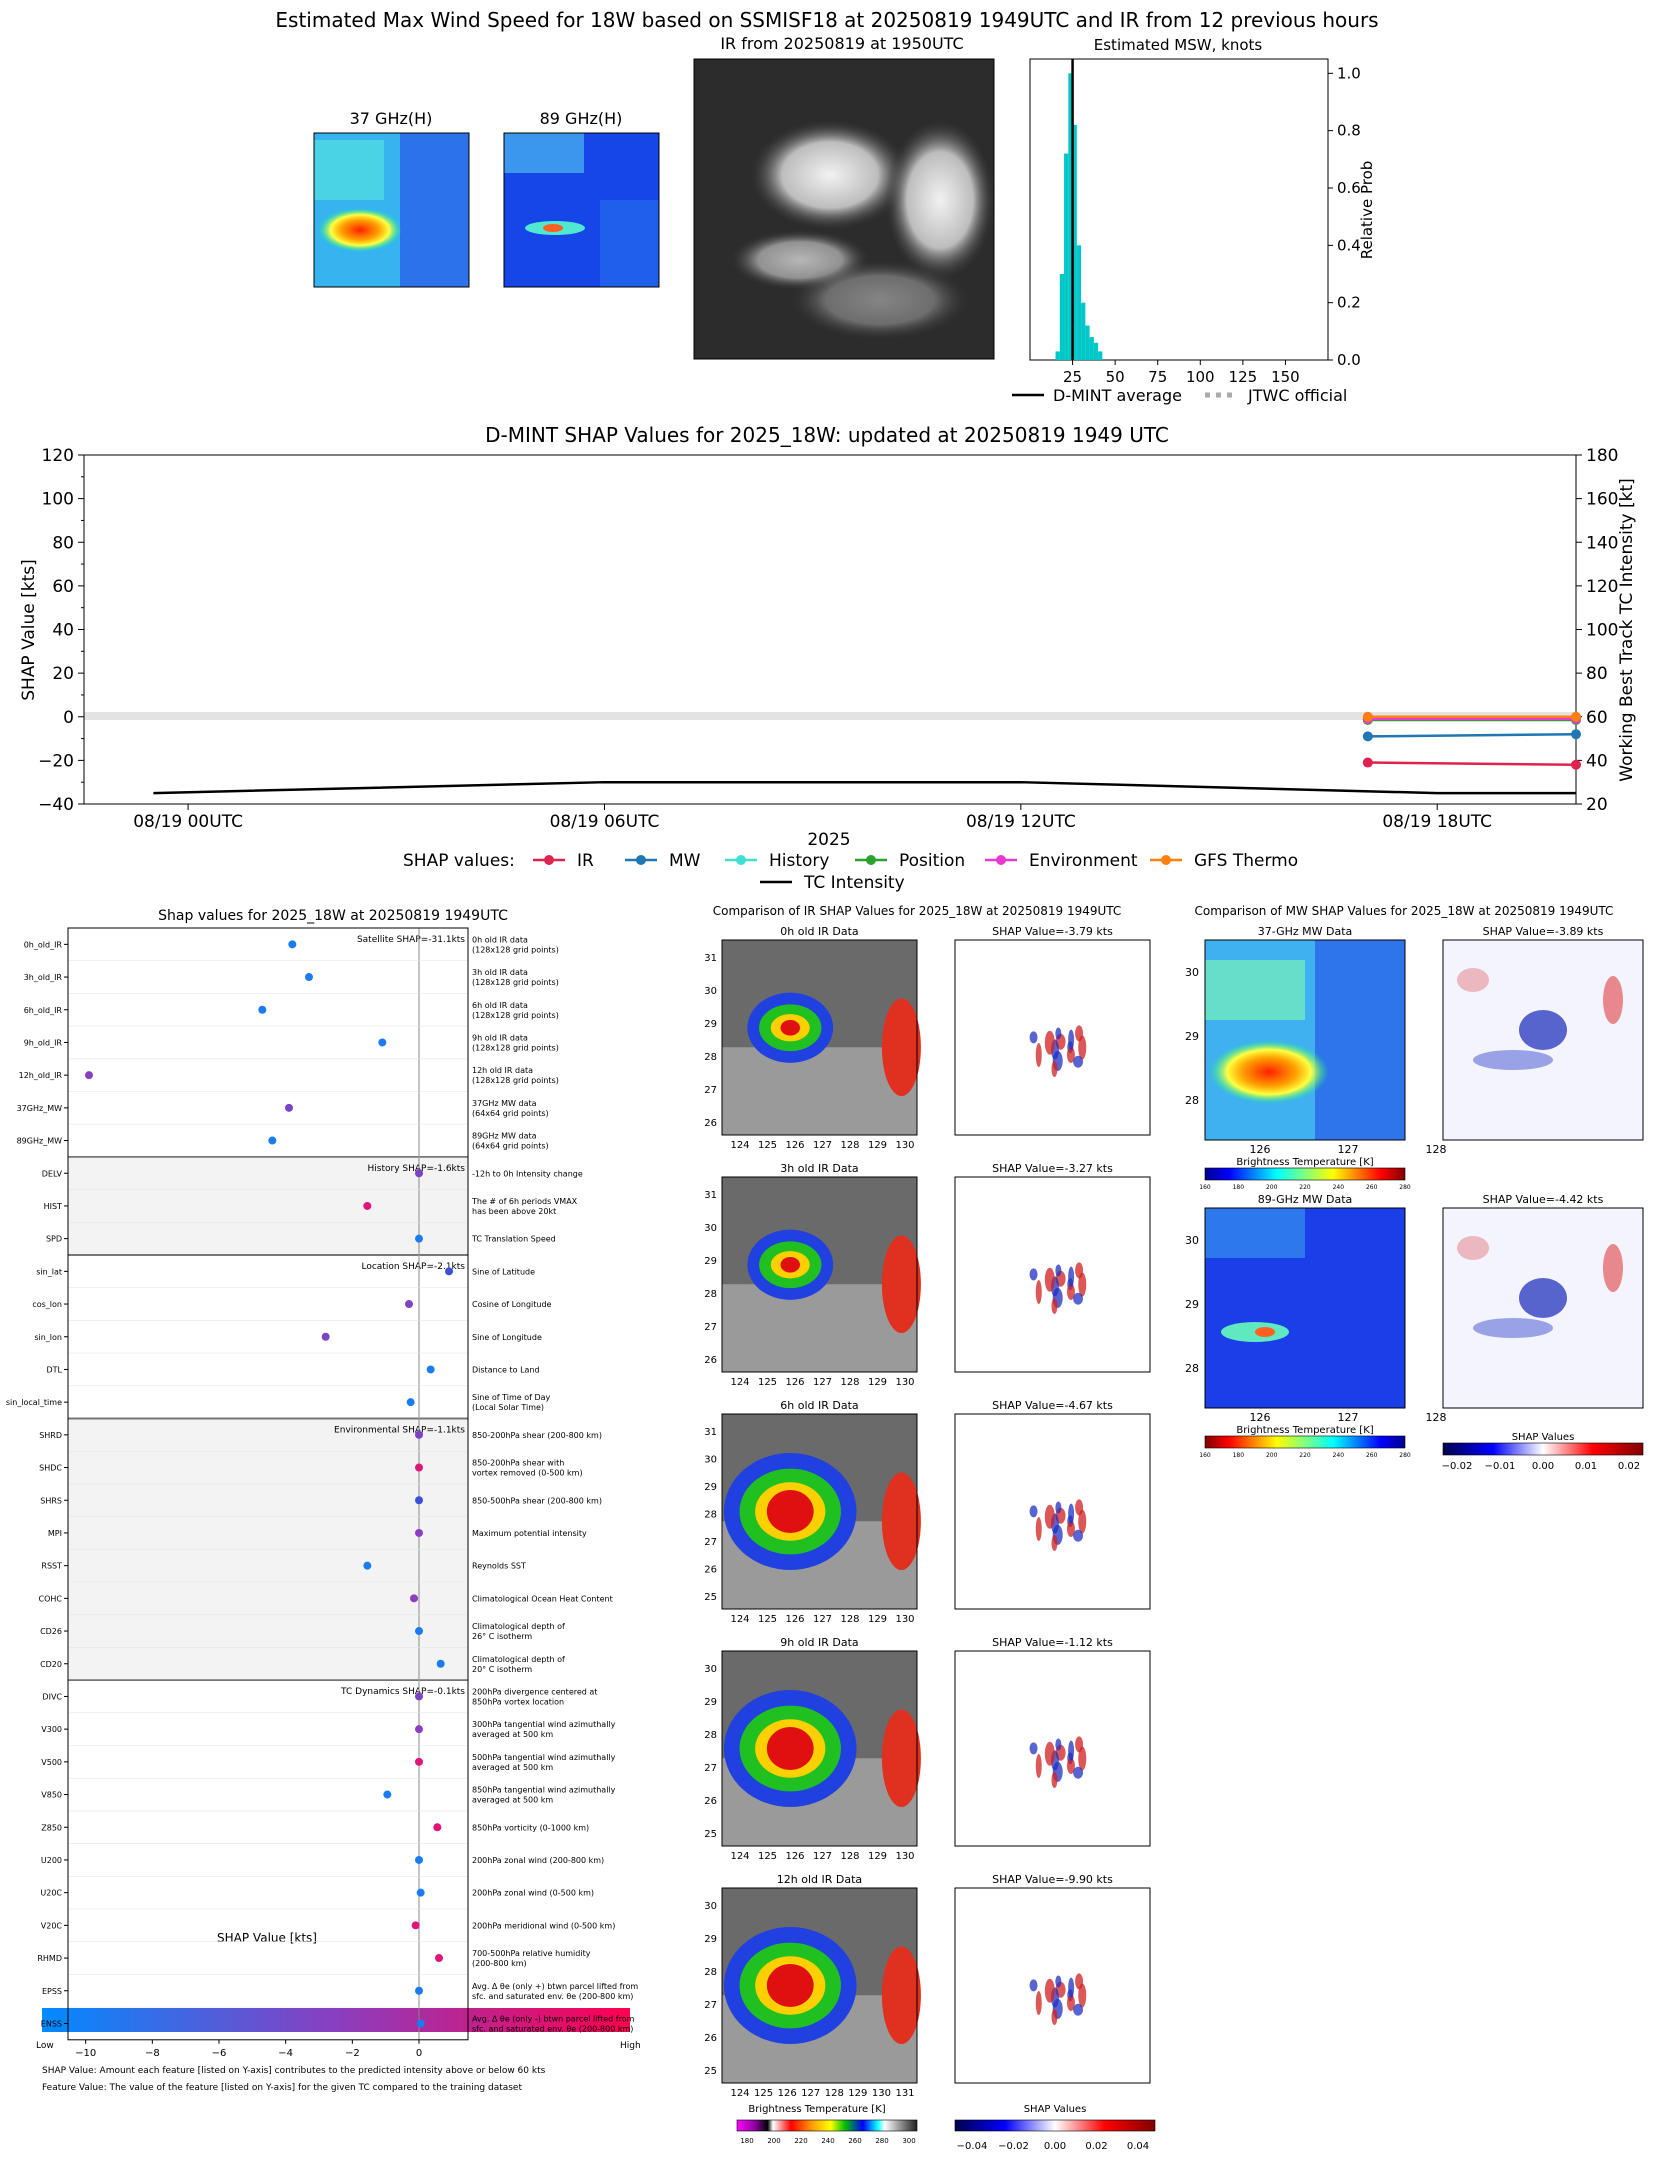 This screenshot has width=1655, height=2158. I want to click on ghz37-image-cyan, so click(349, 170).